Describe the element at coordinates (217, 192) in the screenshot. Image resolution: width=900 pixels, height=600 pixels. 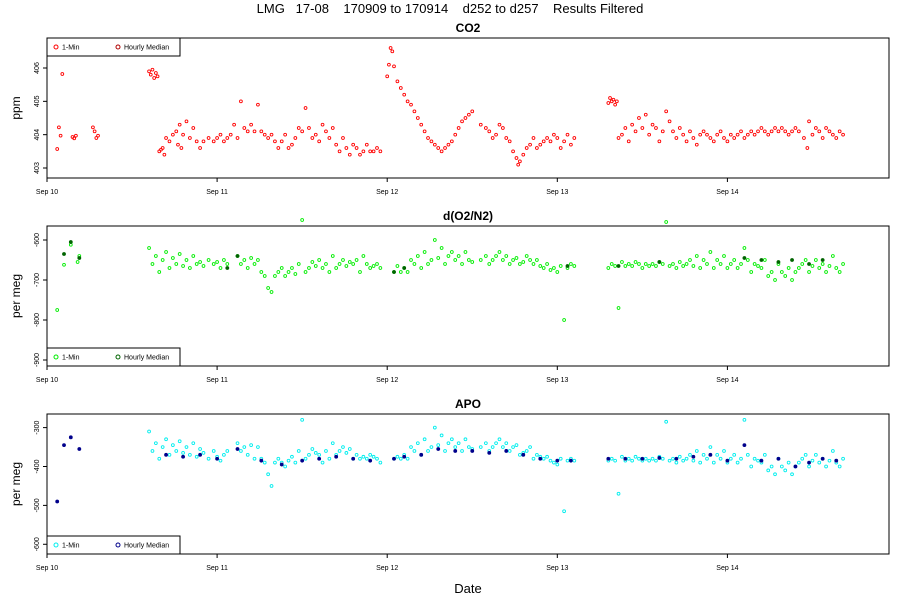
I see `x-tick-label: Sep 11` at that location.